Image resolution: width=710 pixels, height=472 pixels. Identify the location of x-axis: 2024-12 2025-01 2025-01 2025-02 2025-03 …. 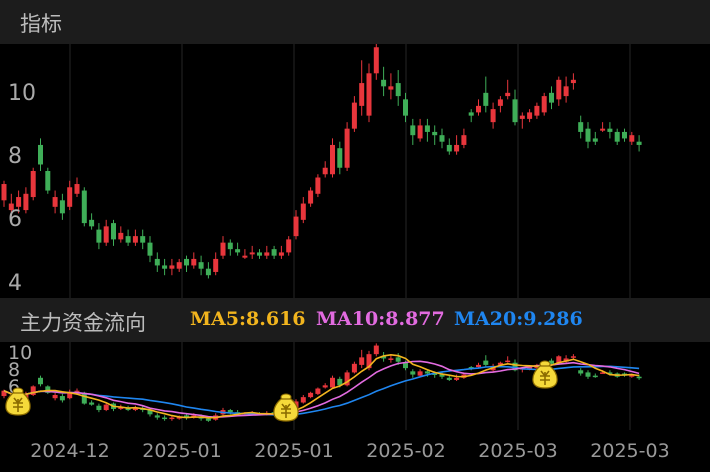
(349, 451).